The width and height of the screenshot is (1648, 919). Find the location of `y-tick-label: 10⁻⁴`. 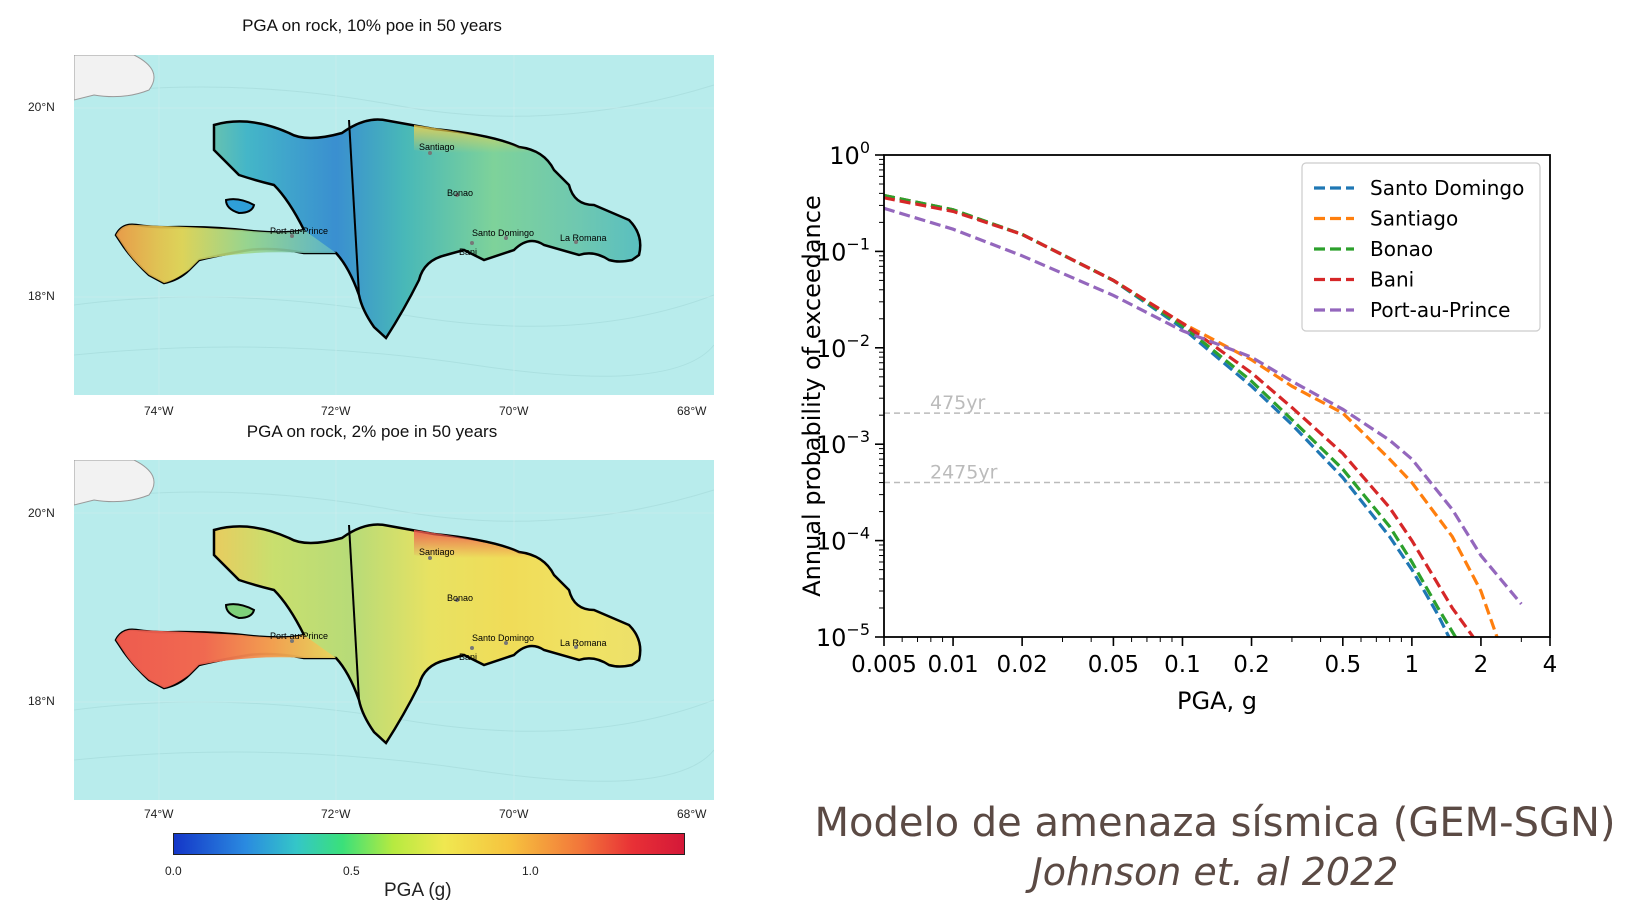

y-tick-label: 10⁻⁴ is located at coordinates (843, 540).